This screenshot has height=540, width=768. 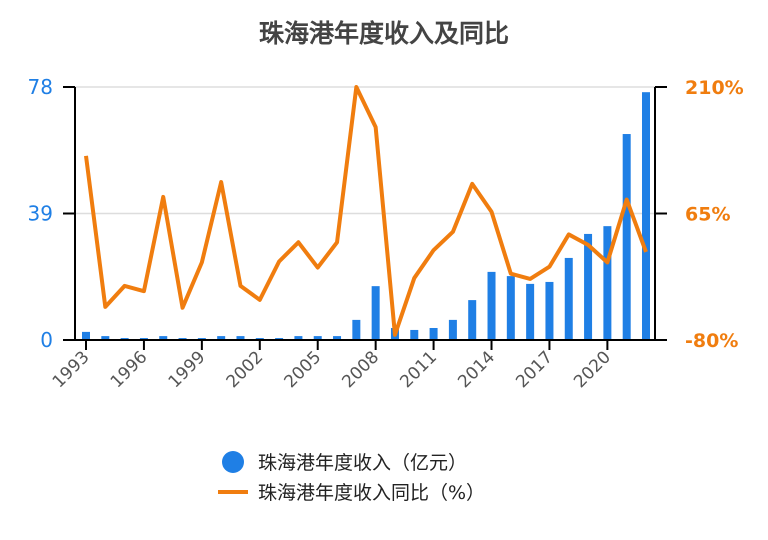 What do you see at coordinates (71, 369) in the screenshot?
I see `x-tick-label: 1993` at bounding box center [71, 369].